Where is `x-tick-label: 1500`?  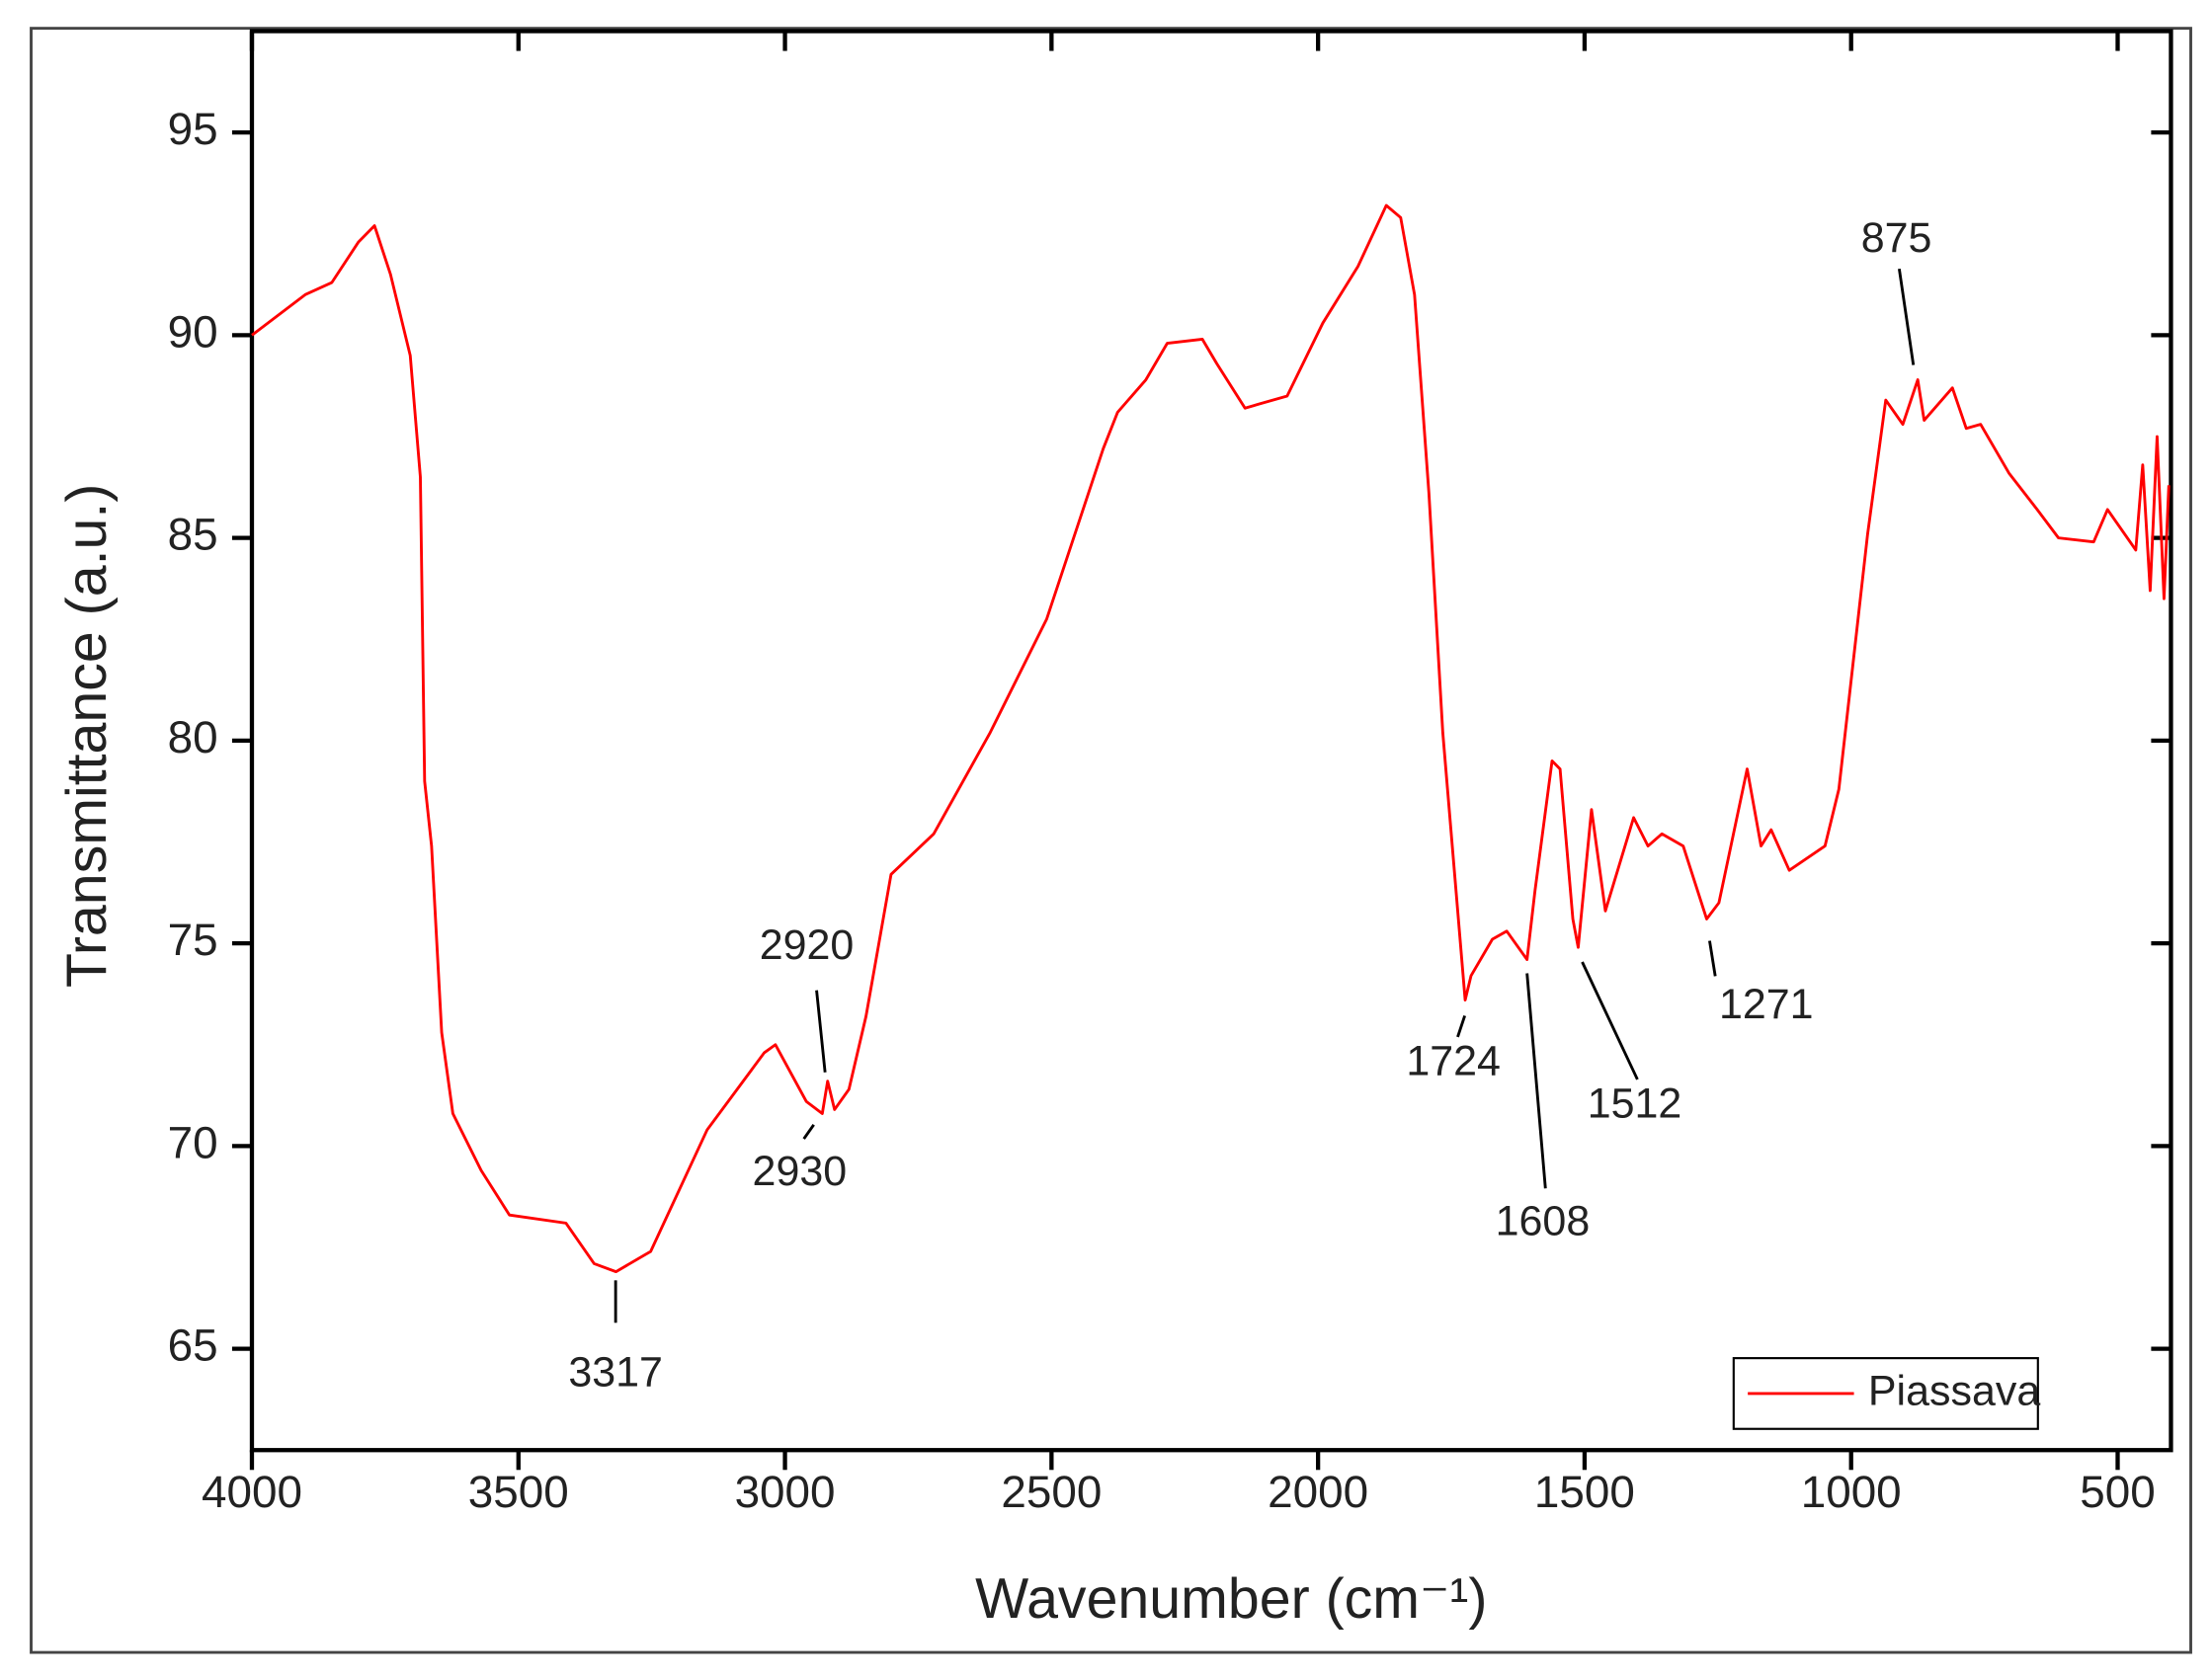
x-tick-label: 1500 is located at coordinates (1584, 1492).